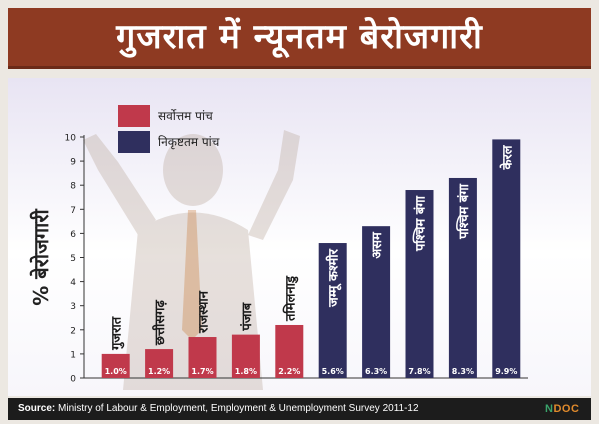 The height and width of the screenshot is (424, 599). I want to click on logo-n: N, so click(549, 409).